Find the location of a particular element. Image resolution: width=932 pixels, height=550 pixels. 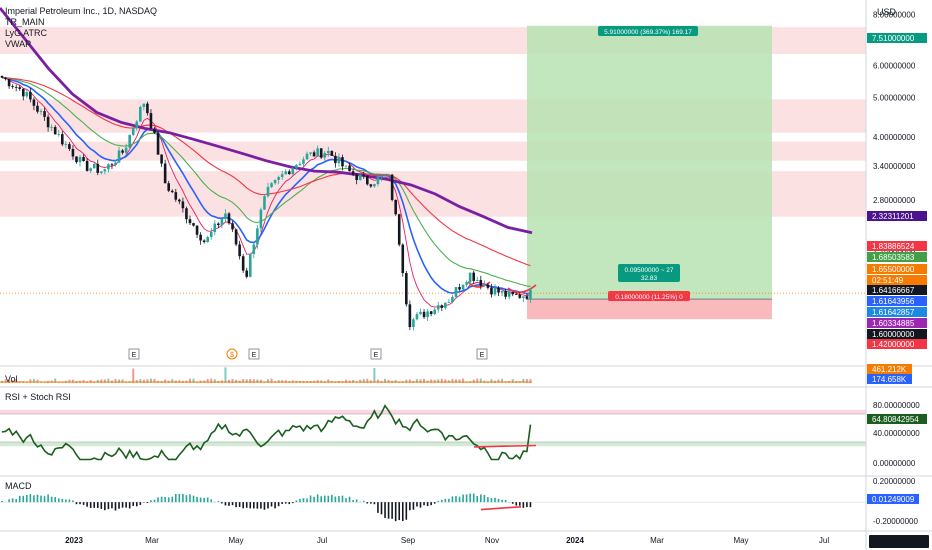

indicator-vwap: VWAP is located at coordinates (18, 44).